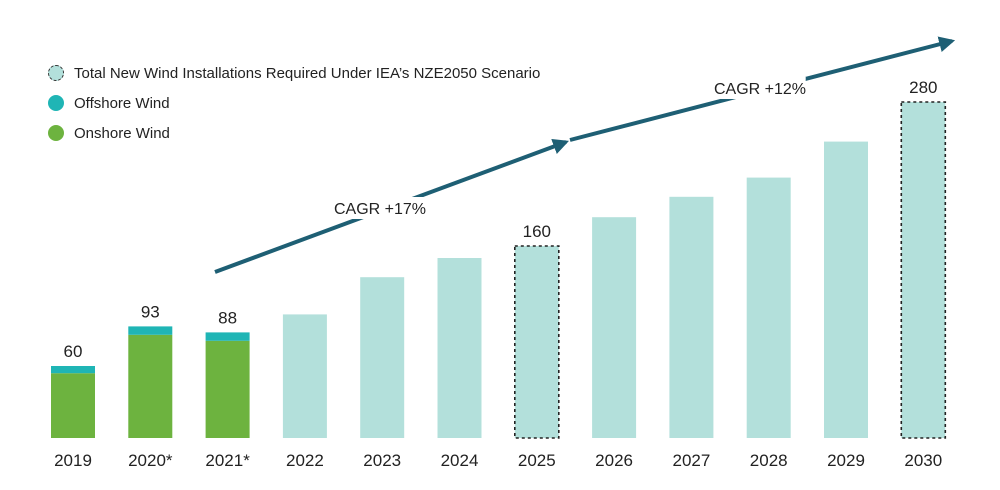 This screenshot has width=1000, height=490. I want to click on bar-required-2025, so click(536, 342).